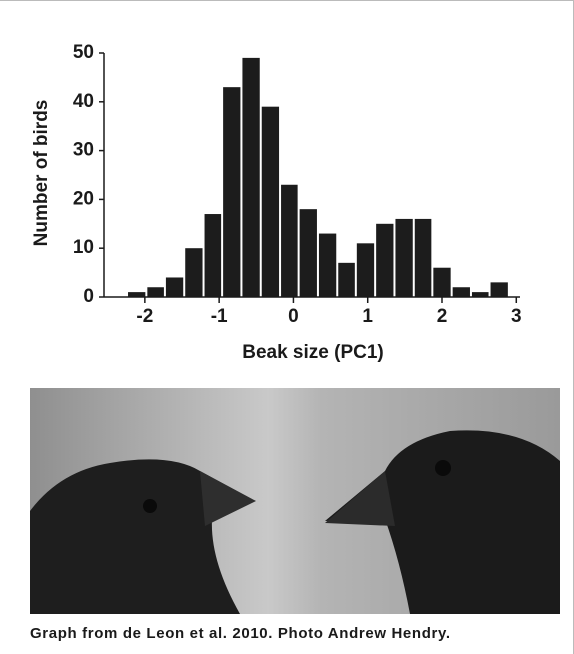  I want to click on x-tick-label: 1, so click(367, 316).